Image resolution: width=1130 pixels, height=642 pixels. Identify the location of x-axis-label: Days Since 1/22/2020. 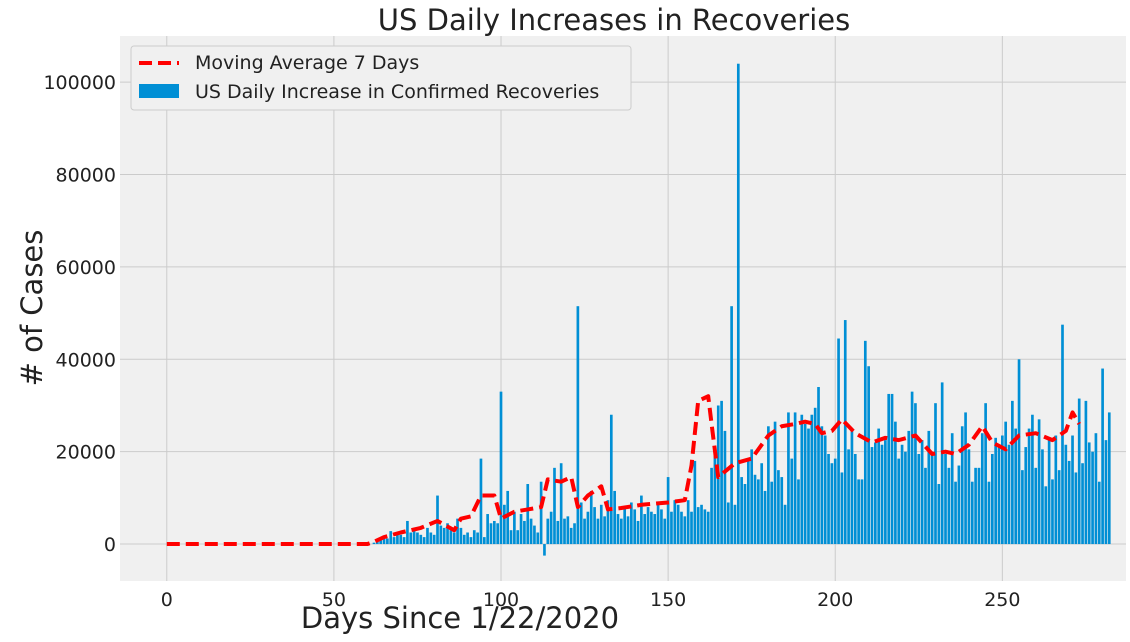
(460, 618).